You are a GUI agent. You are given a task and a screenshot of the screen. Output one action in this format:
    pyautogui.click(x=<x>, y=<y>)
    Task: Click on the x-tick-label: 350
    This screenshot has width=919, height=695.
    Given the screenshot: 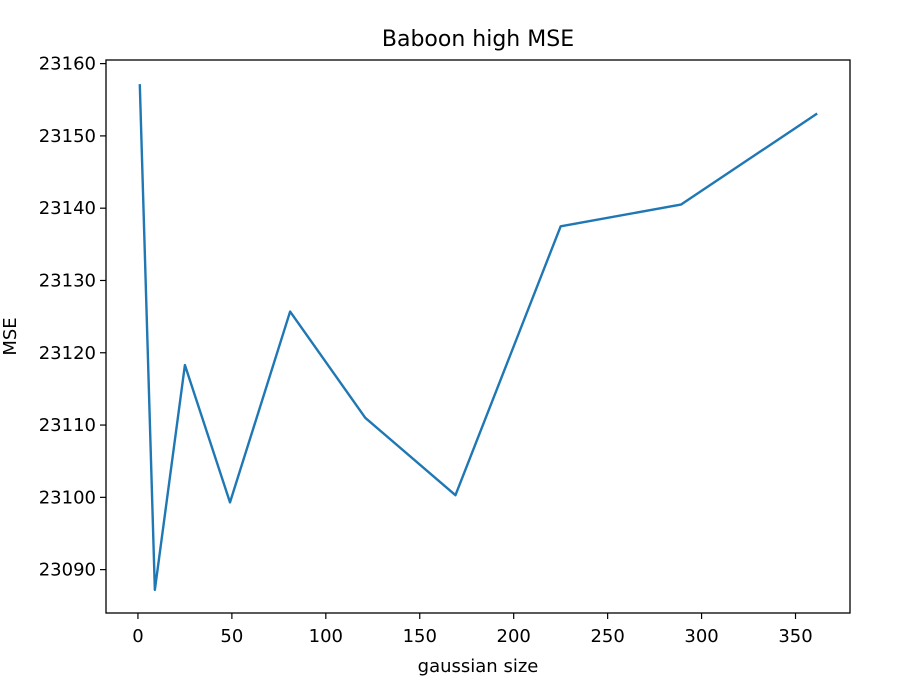 What is the action you would take?
    pyautogui.click(x=795, y=636)
    